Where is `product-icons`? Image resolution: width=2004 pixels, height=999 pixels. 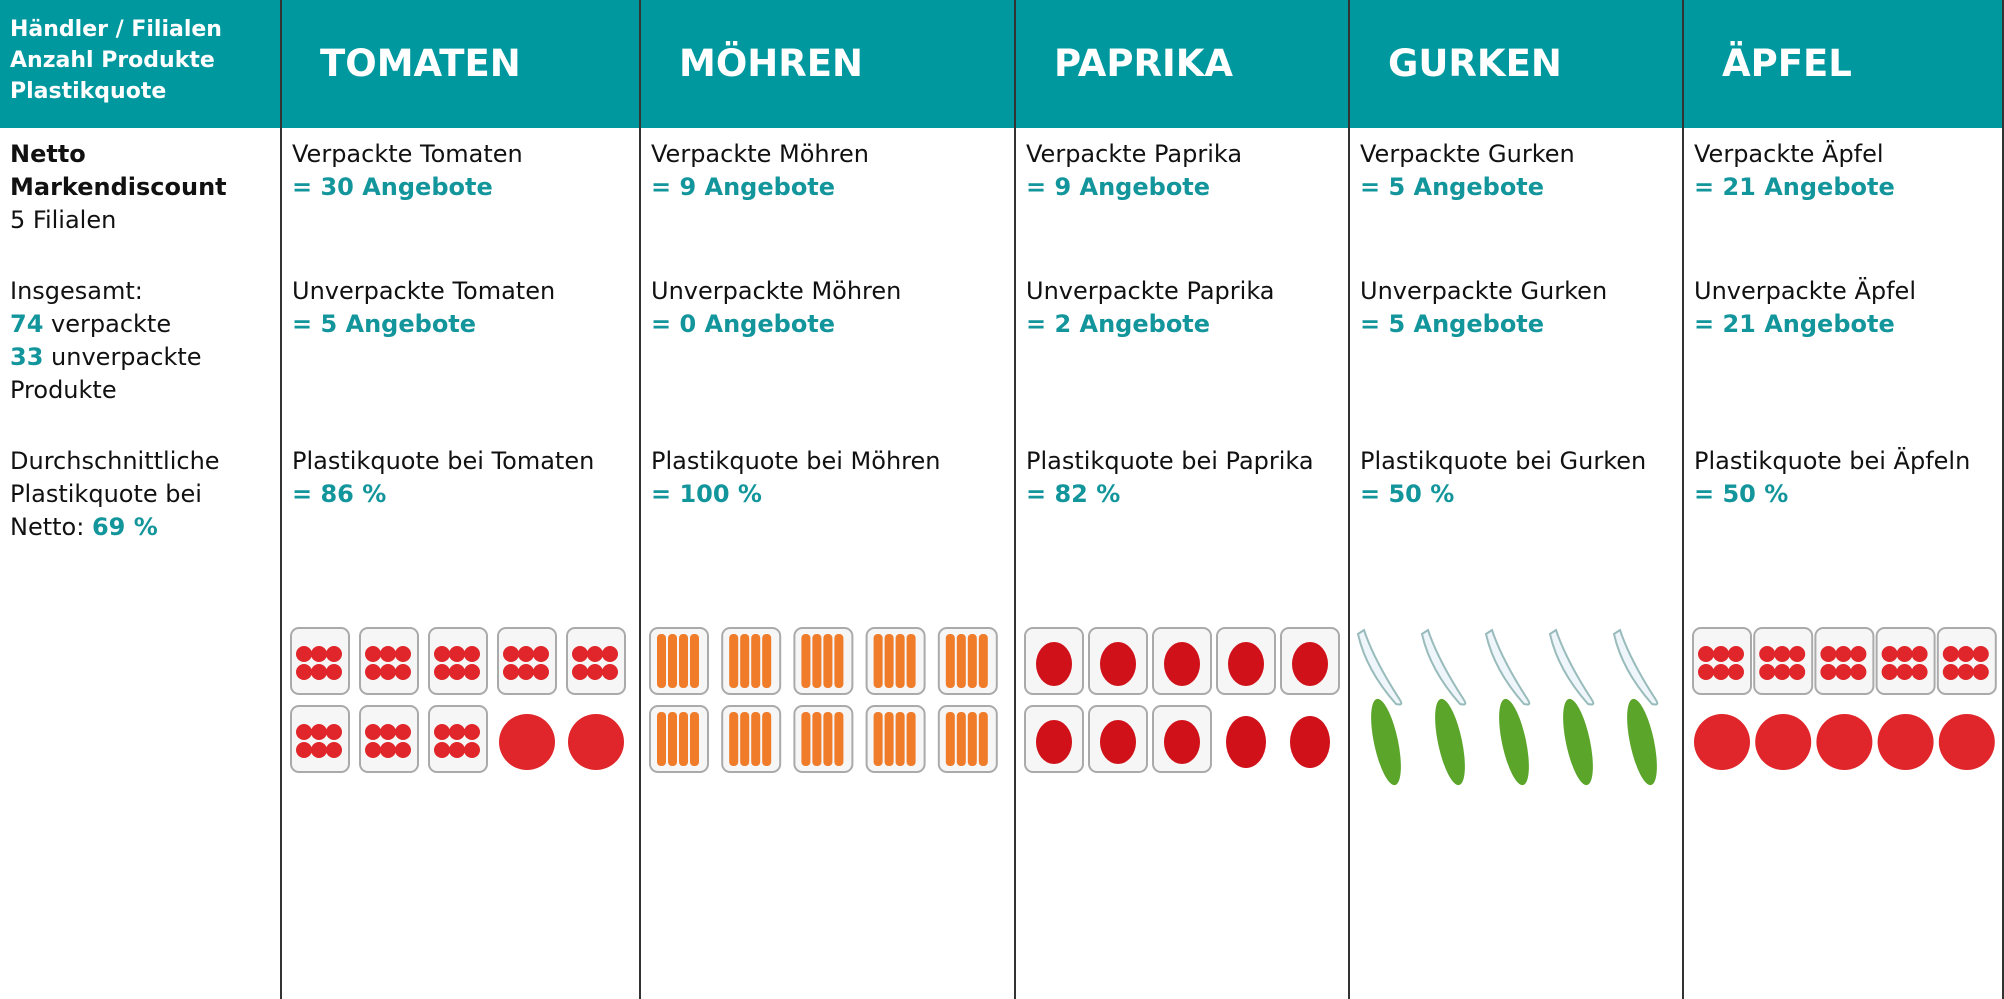
product-icons is located at coordinates (823, 700).